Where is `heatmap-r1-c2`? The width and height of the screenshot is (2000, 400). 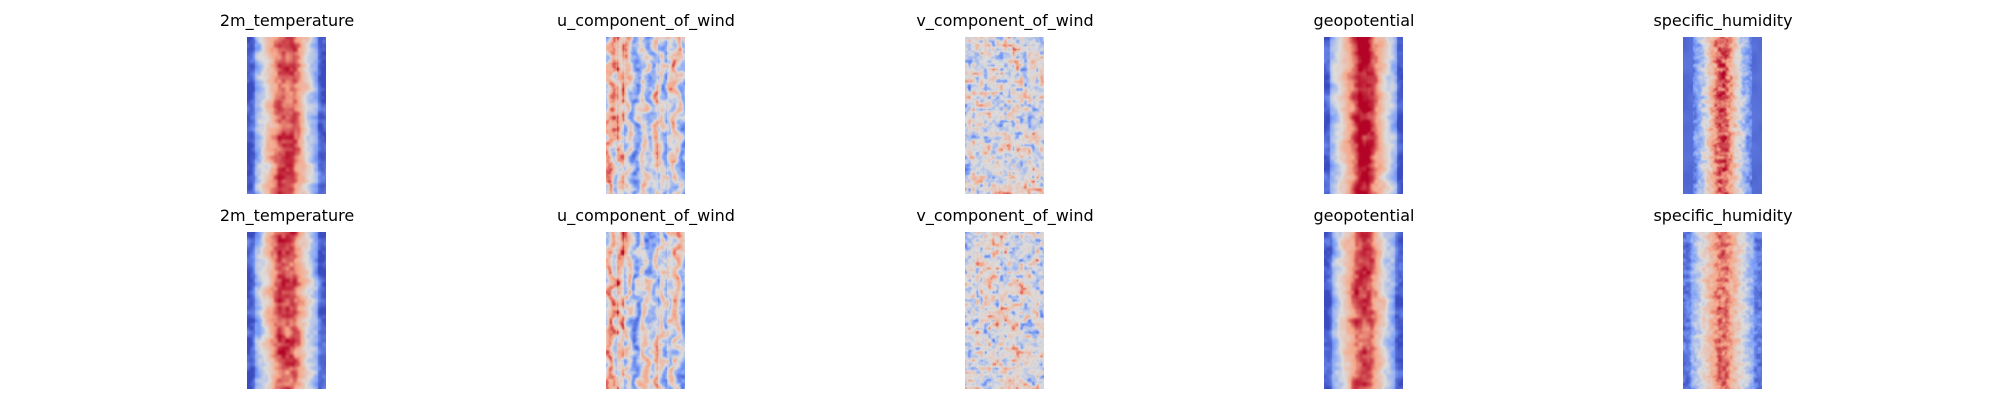 heatmap-r1-c2 is located at coordinates (645, 115).